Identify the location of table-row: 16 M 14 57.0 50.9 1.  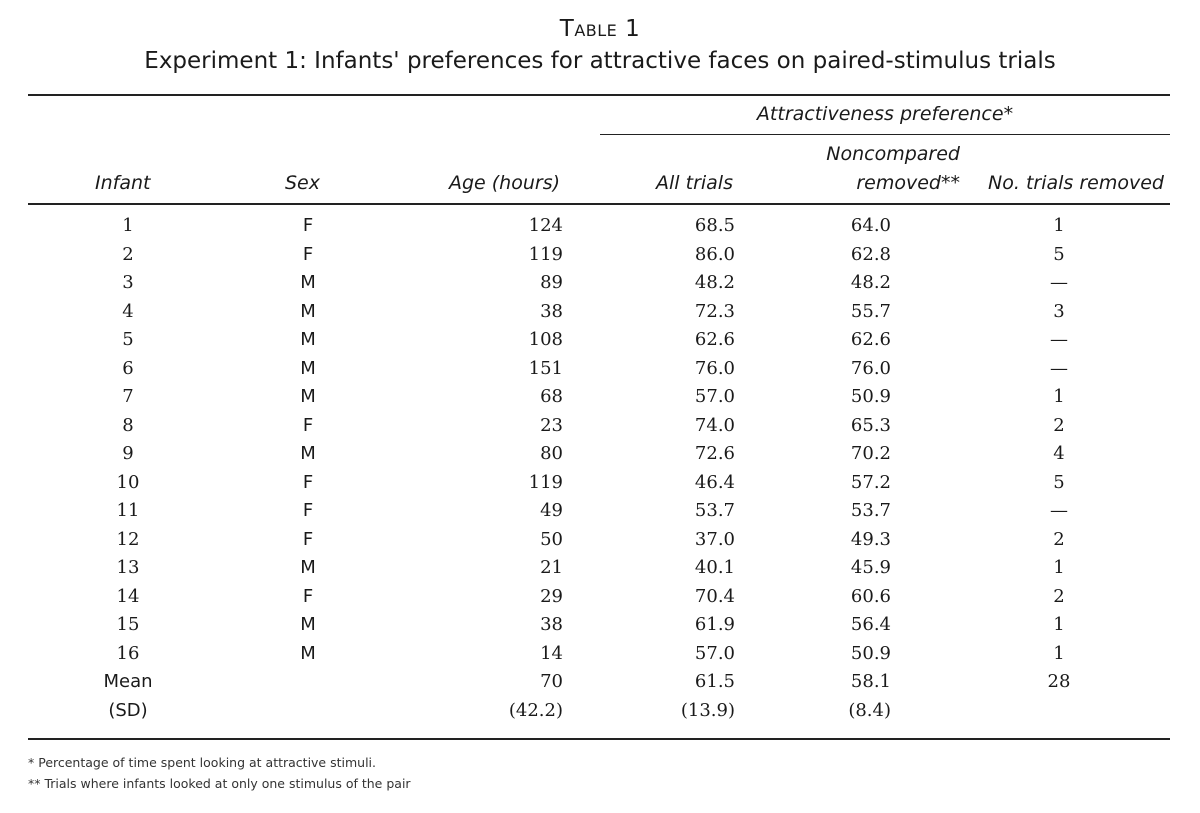
(599, 654).